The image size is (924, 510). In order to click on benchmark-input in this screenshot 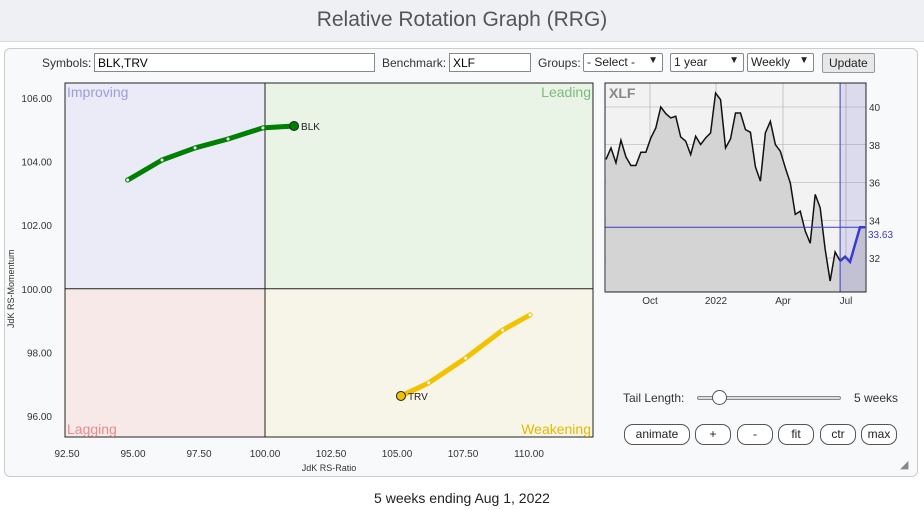, I will do `click(490, 62)`.